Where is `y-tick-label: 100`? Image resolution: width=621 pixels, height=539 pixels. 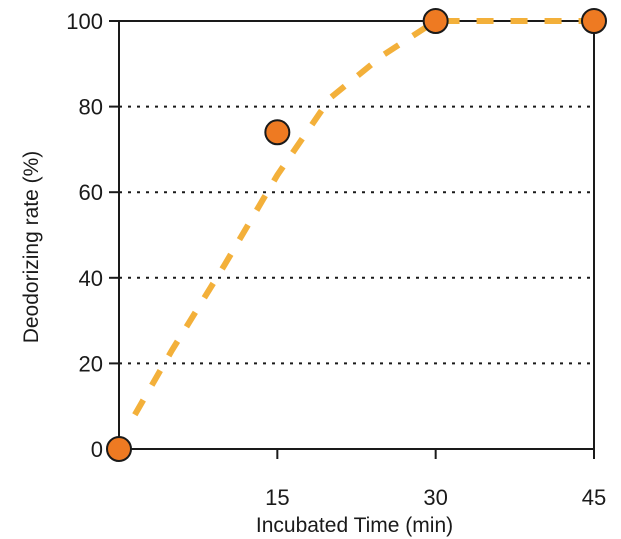
y-tick-label: 100 is located at coordinates (84, 21).